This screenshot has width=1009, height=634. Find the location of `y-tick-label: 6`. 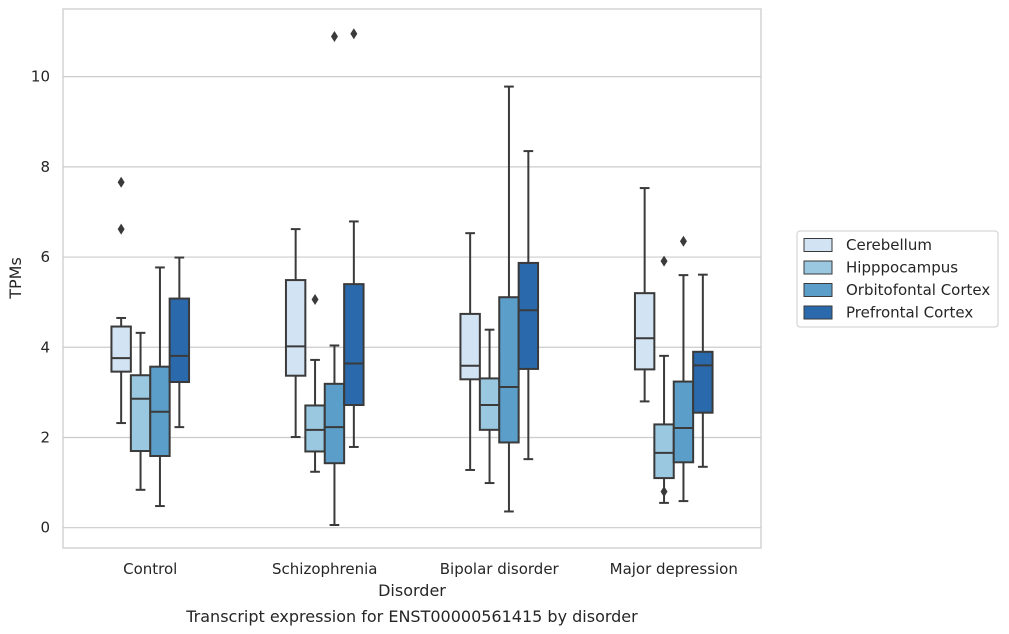

y-tick-label: 6 is located at coordinates (45, 257).